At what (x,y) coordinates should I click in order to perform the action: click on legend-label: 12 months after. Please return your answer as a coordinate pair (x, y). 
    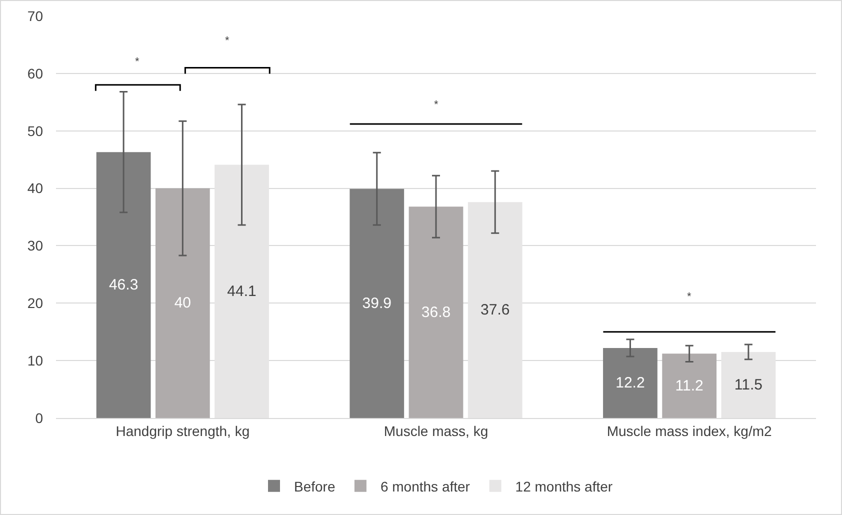
    Looking at the image, I should click on (564, 486).